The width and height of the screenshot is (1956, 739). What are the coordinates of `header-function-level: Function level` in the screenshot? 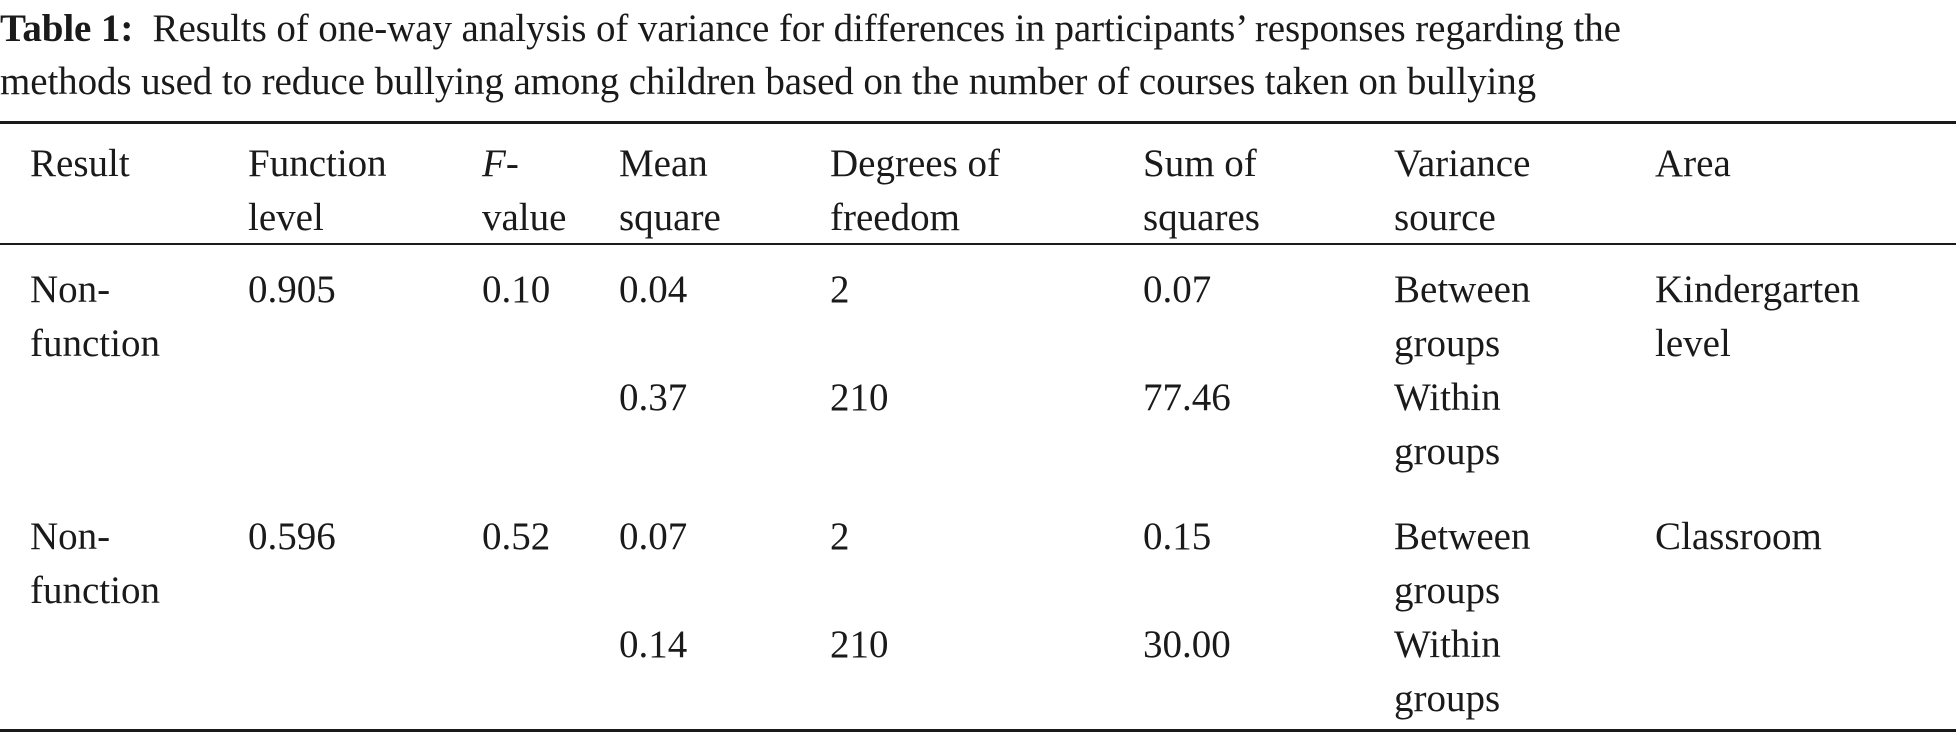 It's located at (365, 184).